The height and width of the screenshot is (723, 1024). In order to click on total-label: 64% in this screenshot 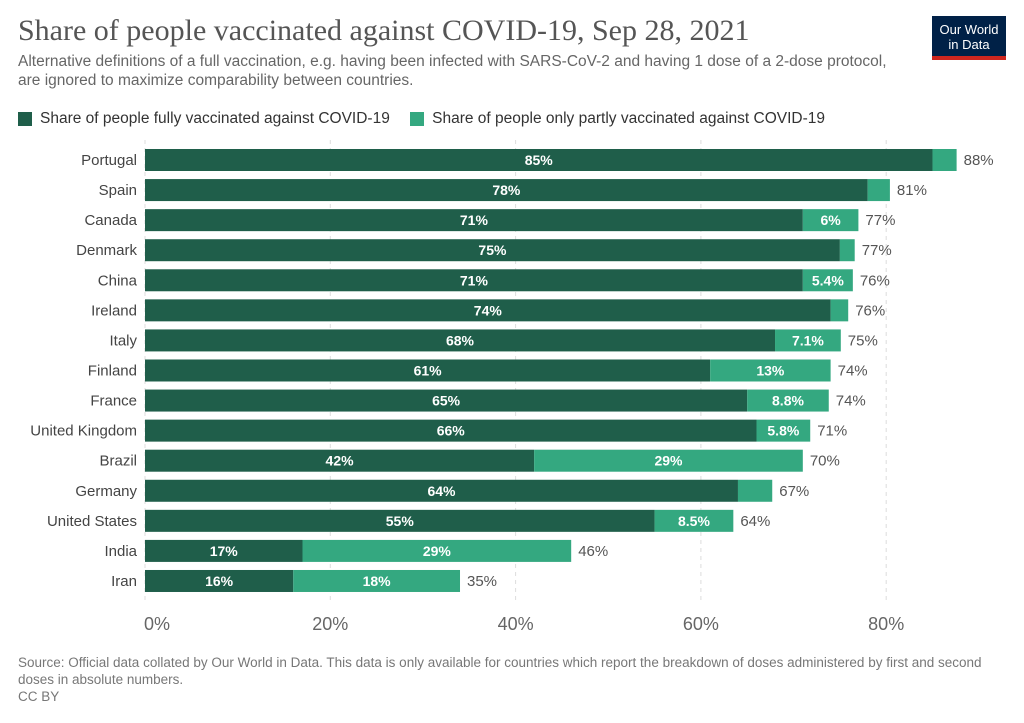, I will do `click(755, 521)`.